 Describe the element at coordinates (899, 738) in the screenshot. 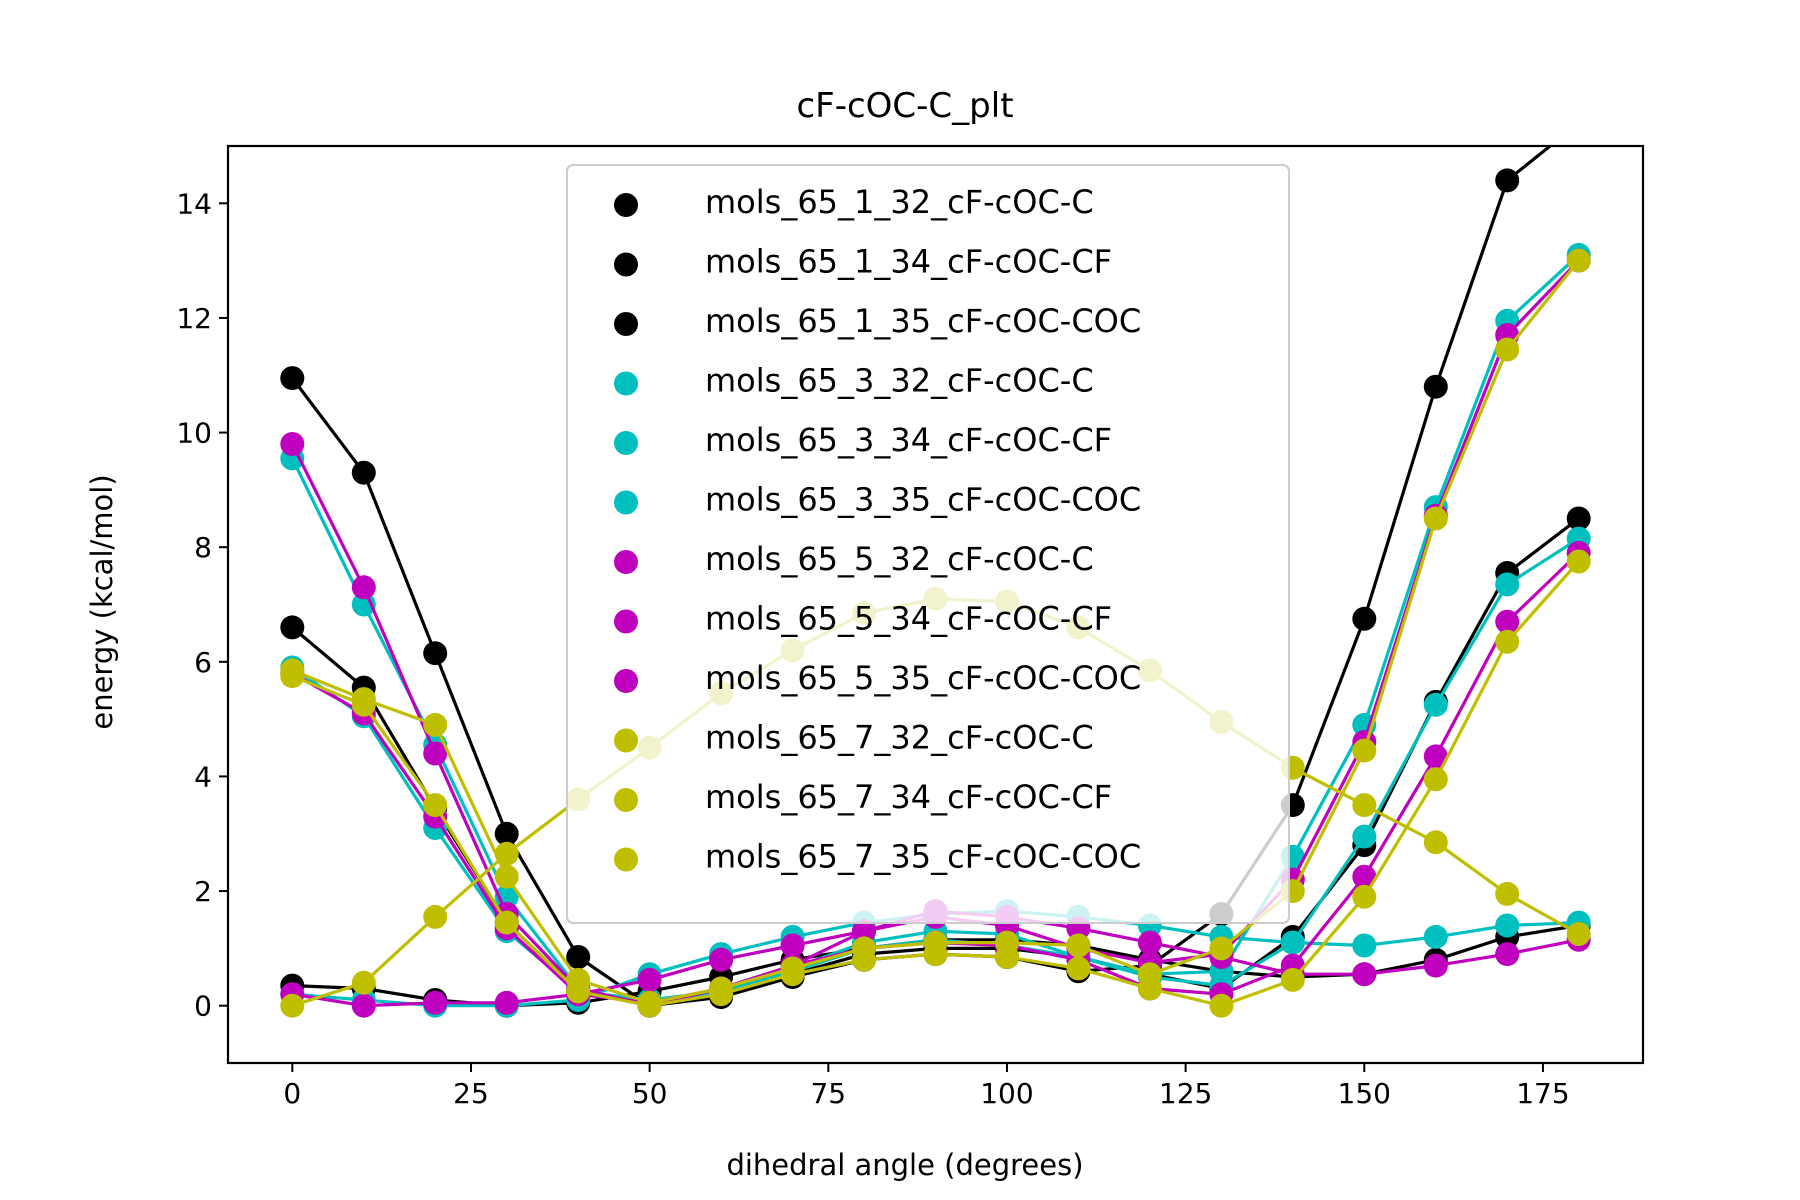

I see `legend-label: mols_65_7_32_cF-cOC-C` at that location.